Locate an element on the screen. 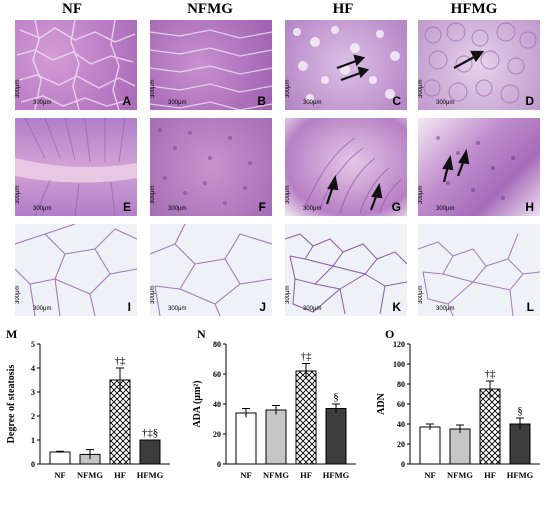  column-header-nfmg: NFMG is located at coordinates (210, 9).